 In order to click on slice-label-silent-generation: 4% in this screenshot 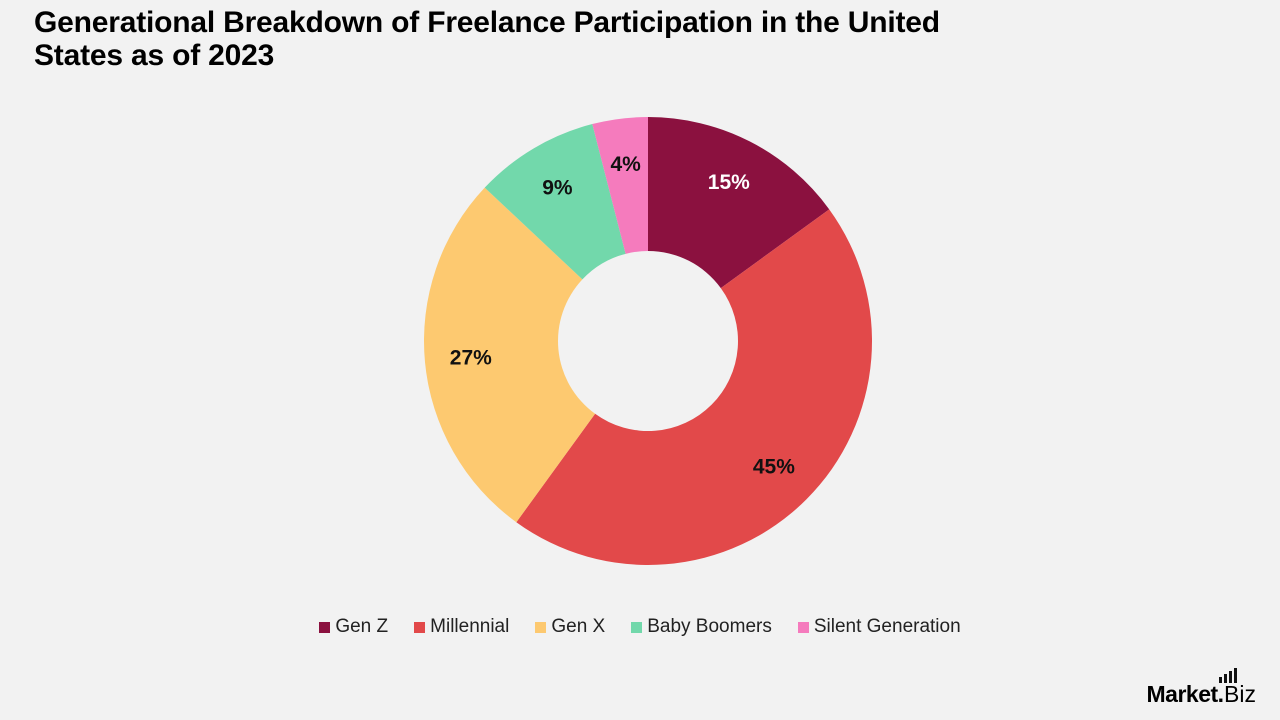, I will do `click(626, 164)`.